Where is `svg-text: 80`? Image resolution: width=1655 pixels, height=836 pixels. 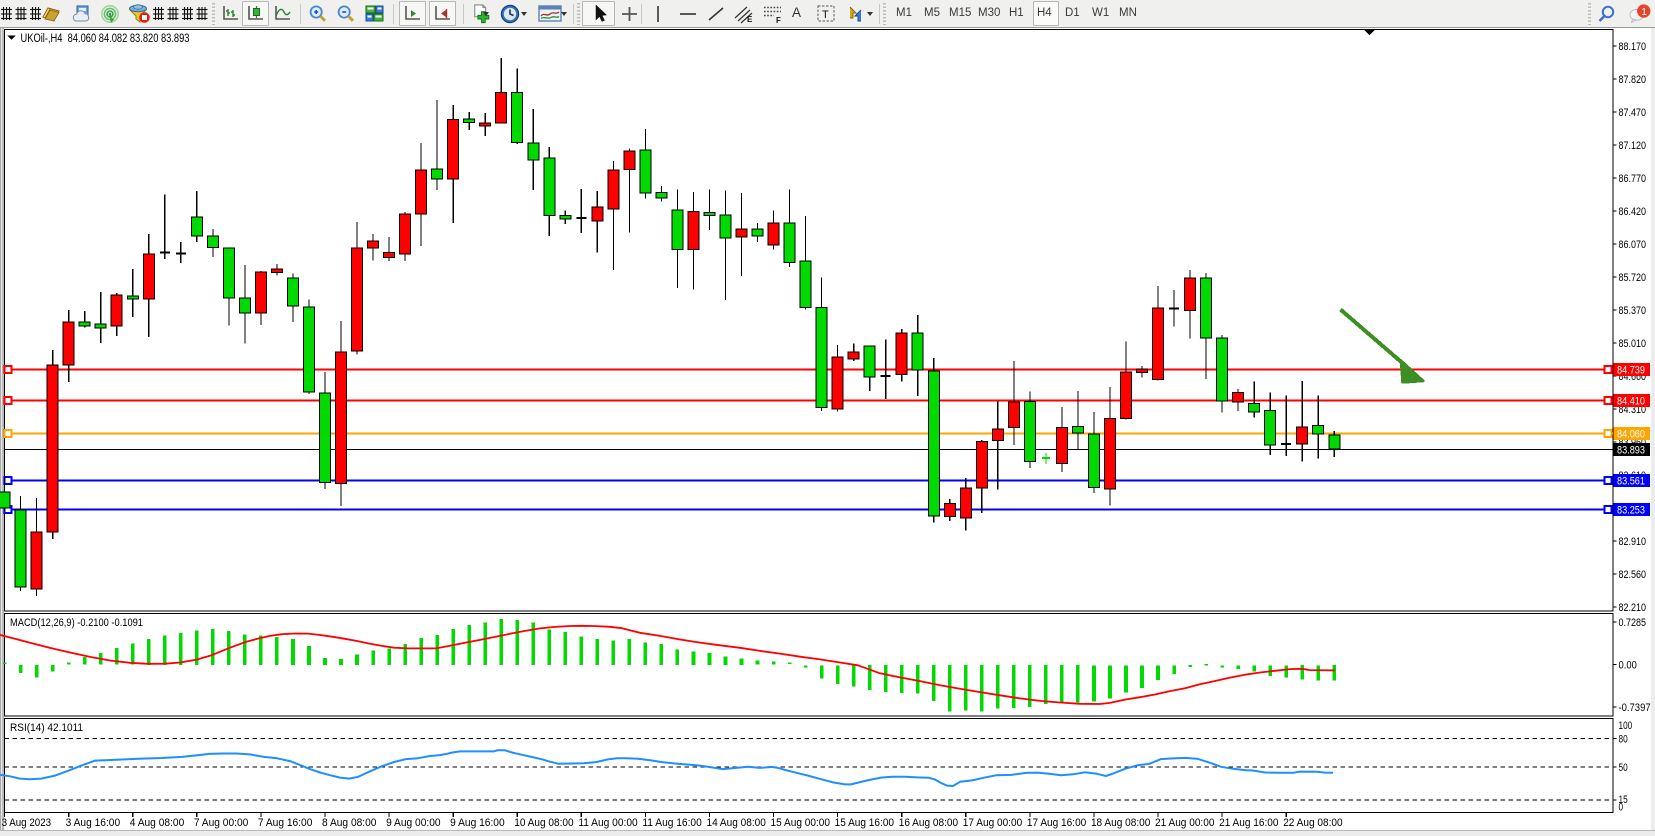 svg-text: 80 is located at coordinates (1623, 739).